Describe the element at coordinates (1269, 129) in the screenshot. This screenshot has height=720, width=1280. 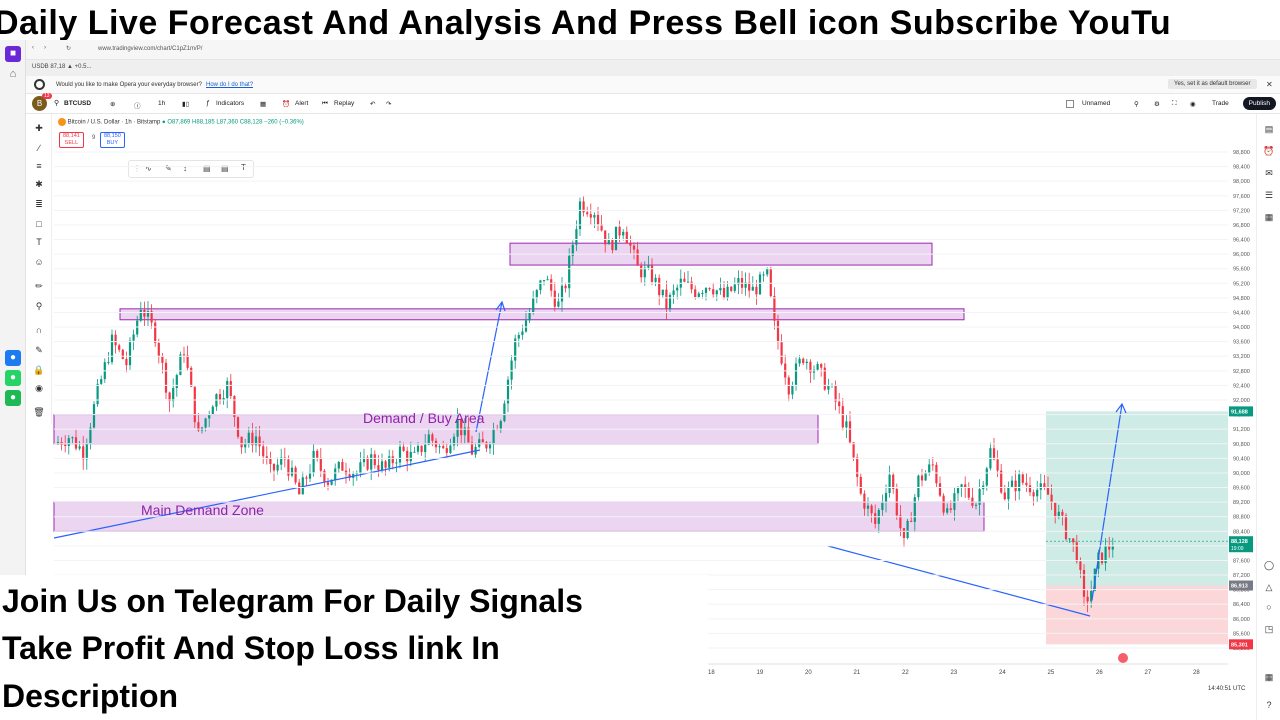
I see `watchlist-icon: ▤` at that location.